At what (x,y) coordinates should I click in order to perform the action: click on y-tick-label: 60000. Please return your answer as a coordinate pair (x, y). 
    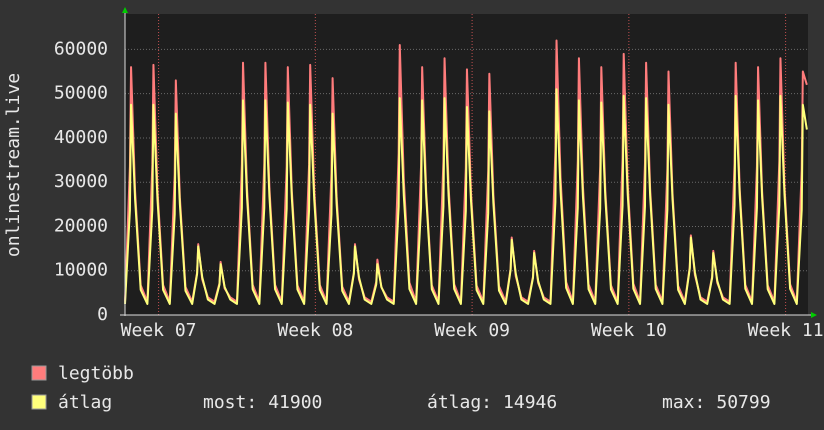
    Looking at the image, I should click on (81, 48).